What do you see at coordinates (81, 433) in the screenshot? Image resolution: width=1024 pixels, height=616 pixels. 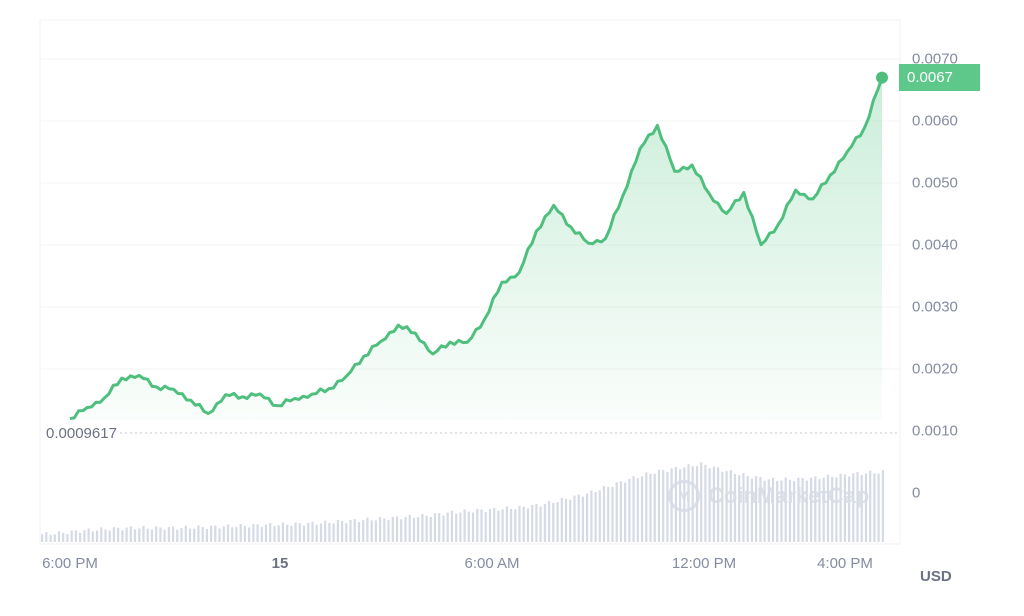 I see `start-price-label: 0.0009617` at bounding box center [81, 433].